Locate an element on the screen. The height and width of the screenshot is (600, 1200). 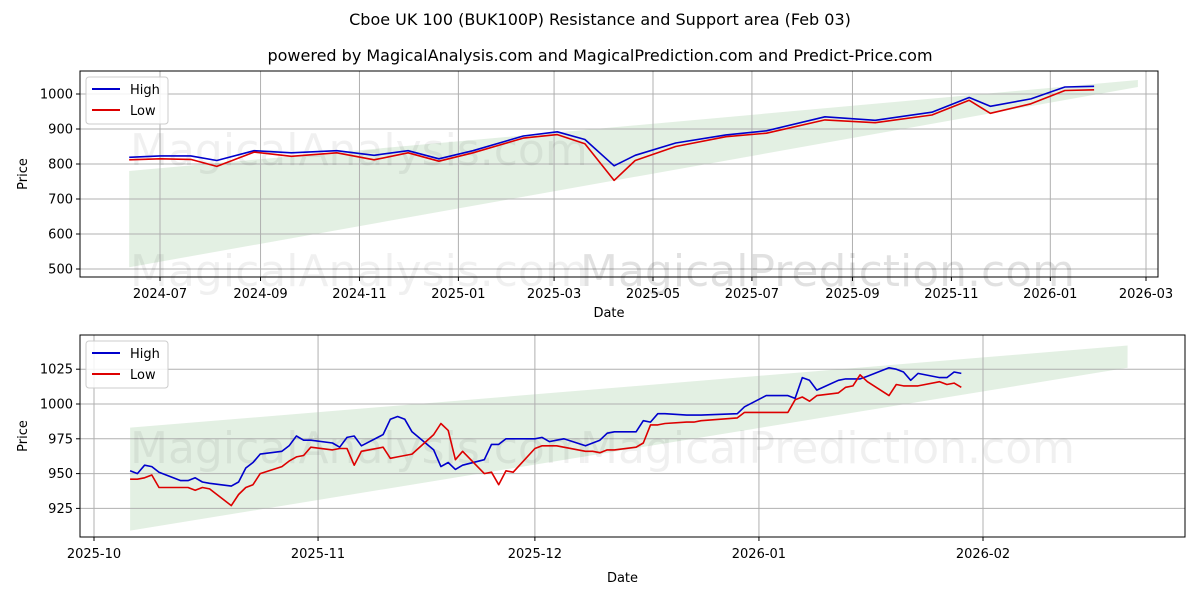
x-tick-label: 2025-05 is located at coordinates (653, 294).